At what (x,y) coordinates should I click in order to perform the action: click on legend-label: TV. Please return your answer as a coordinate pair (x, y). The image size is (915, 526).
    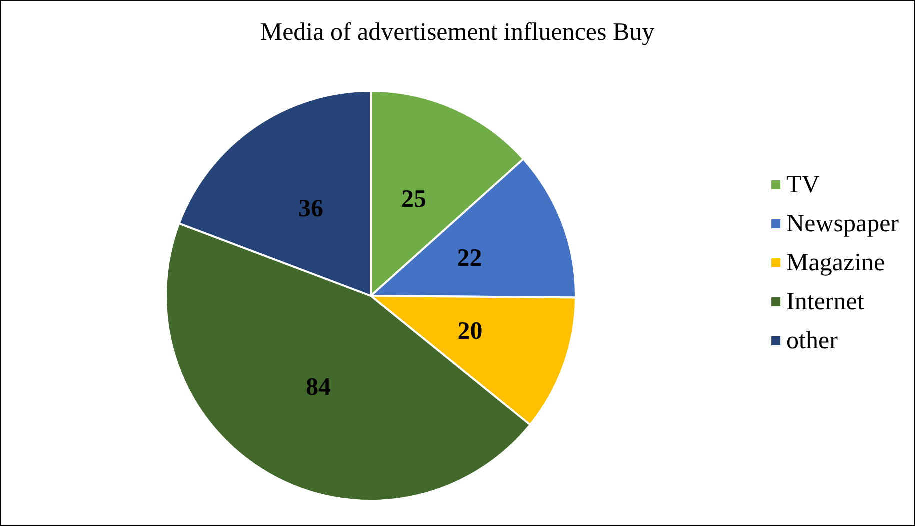
    Looking at the image, I should click on (803, 185).